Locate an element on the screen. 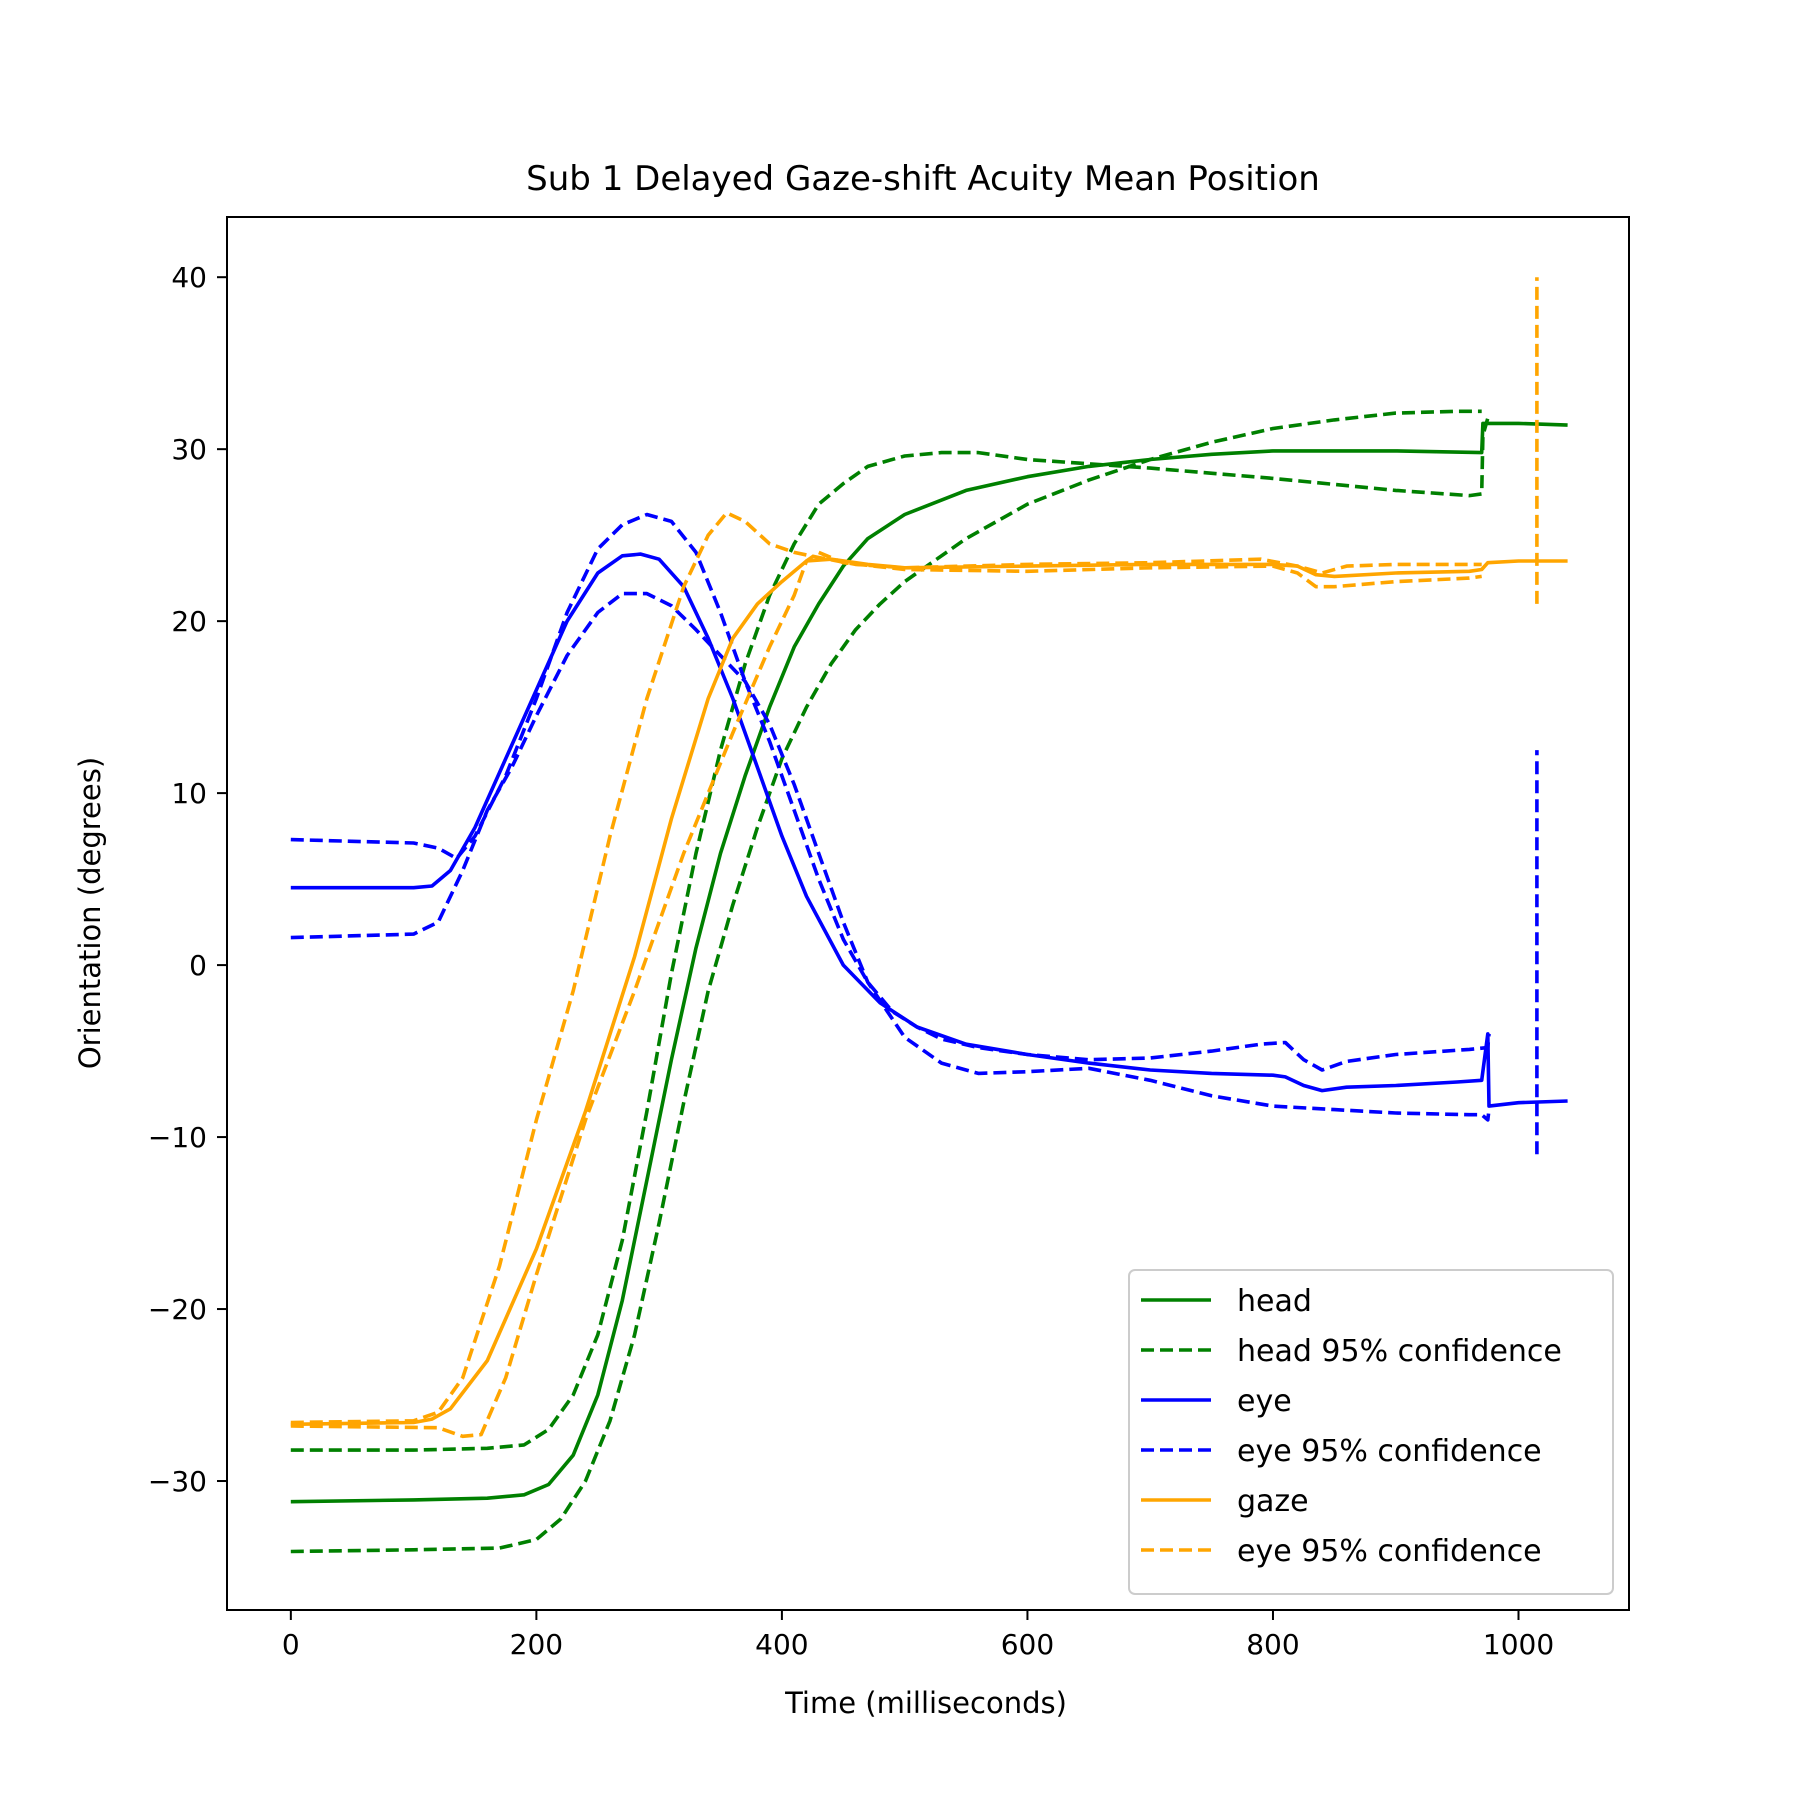 The height and width of the screenshot is (1800, 1800). legend-box is located at coordinates (1371, 1432).